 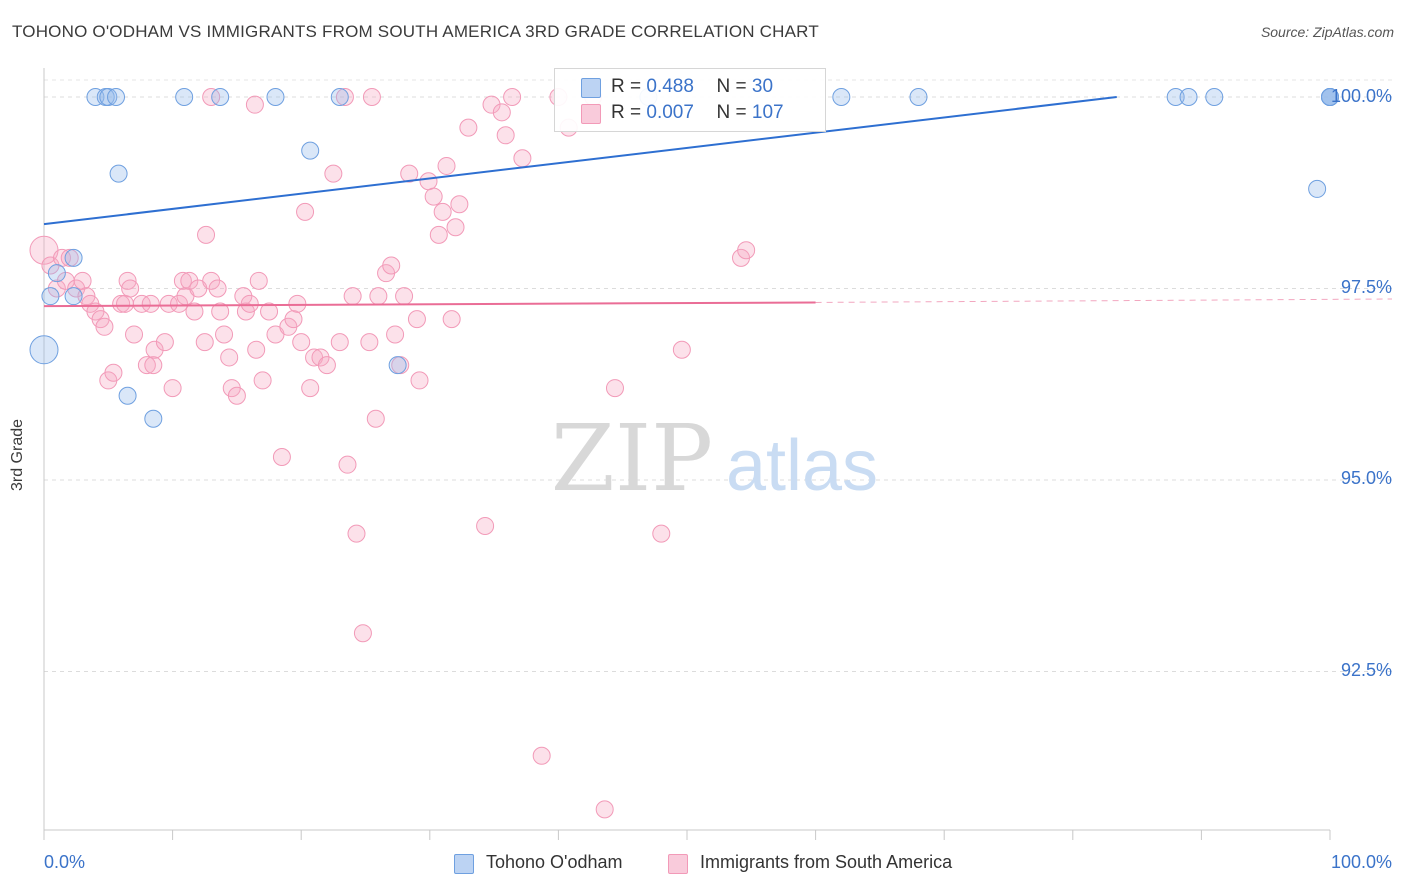 I want to click on x-tick-max: 100.0%, so click(x=1361, y=862).